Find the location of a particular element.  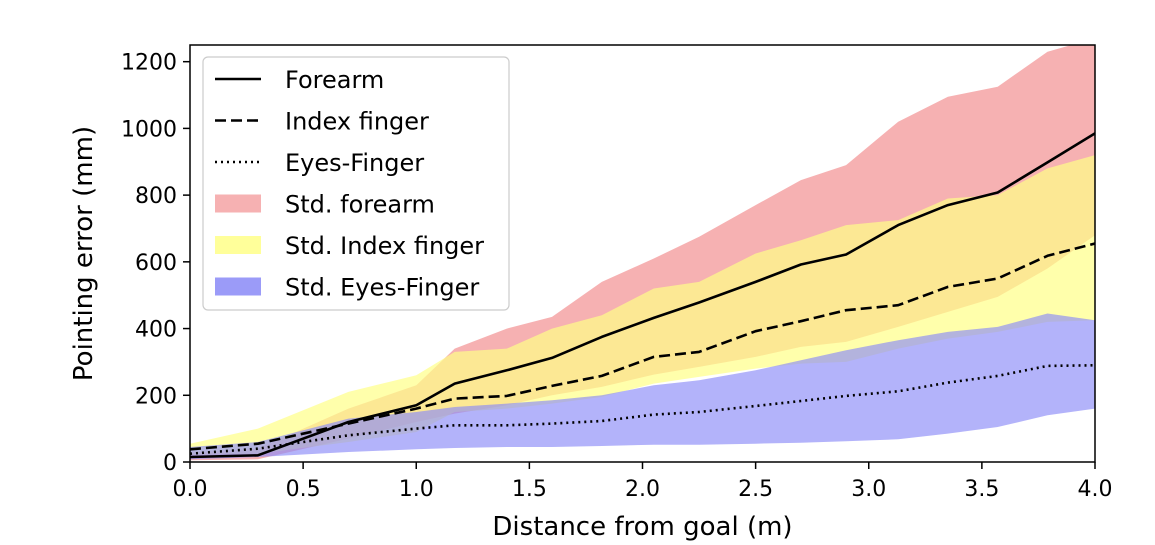

y-tick-label: 200 is located at coordinates (156, 396).